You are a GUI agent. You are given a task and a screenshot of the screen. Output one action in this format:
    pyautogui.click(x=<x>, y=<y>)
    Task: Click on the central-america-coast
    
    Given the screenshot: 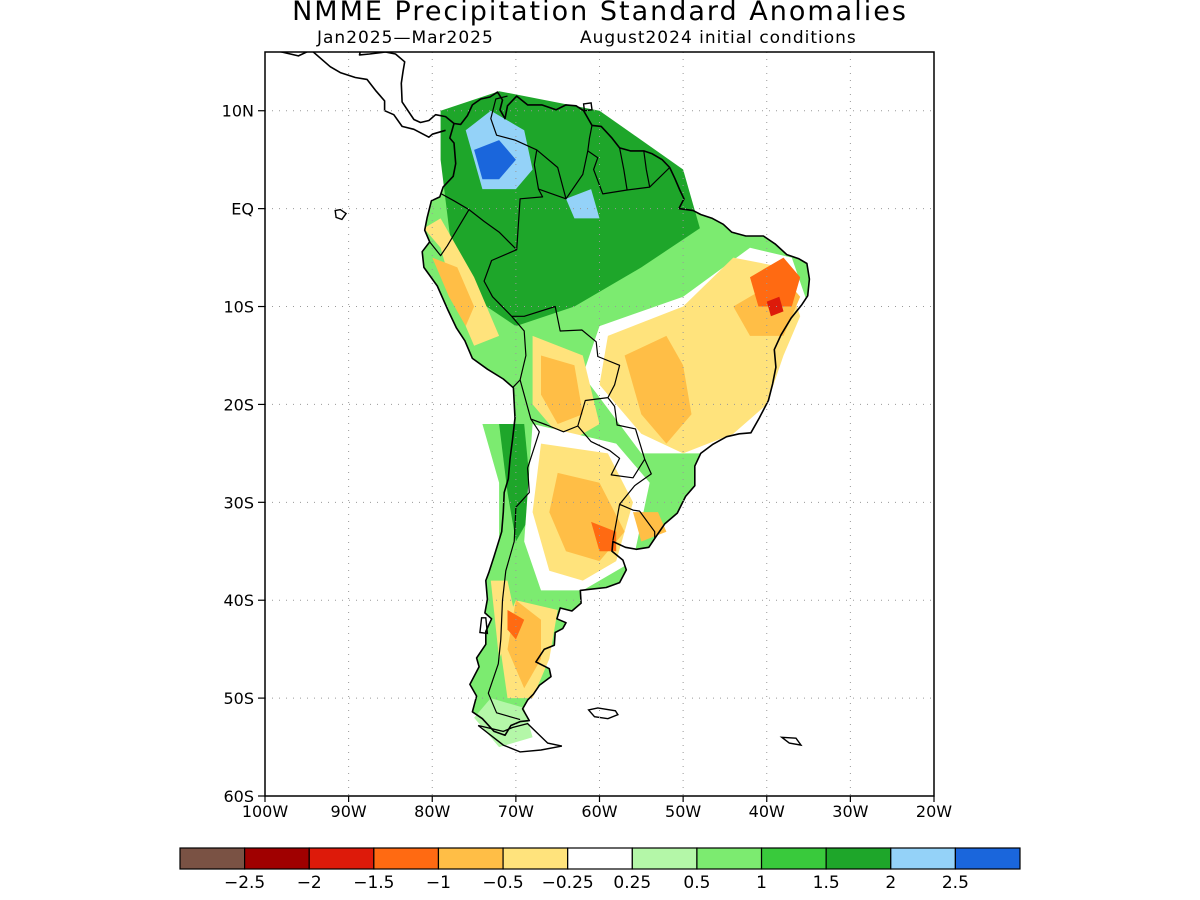 What is the action you would take?
    pyautogui.click(x=366, y=95)
    